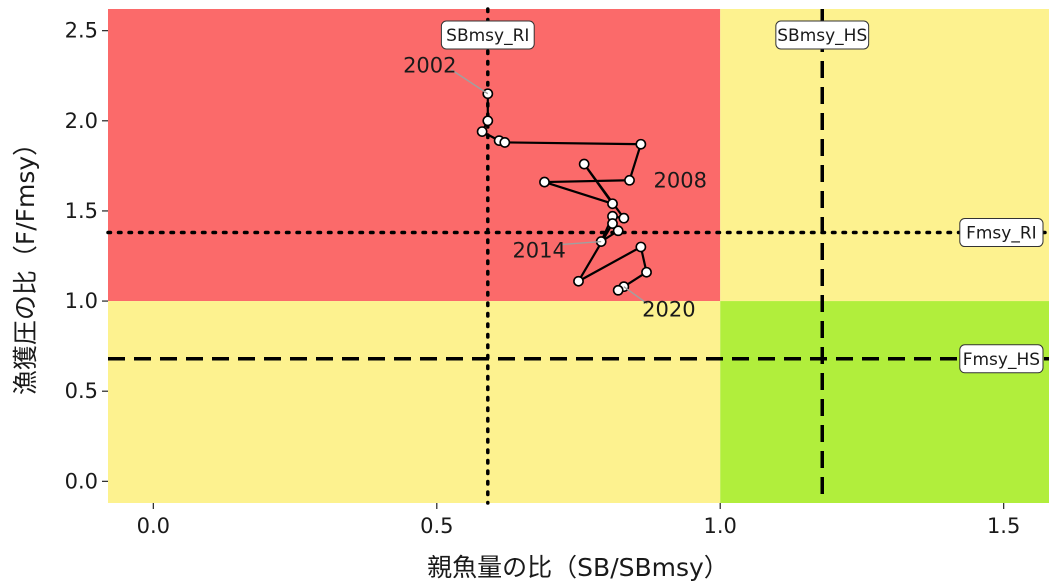 The height and width of the screenshot is (588, 1049). What do you see at coordinates (668, 310) in the screenshot?
I see `year-label-2020: 2020` at bounding box center [668, 310].